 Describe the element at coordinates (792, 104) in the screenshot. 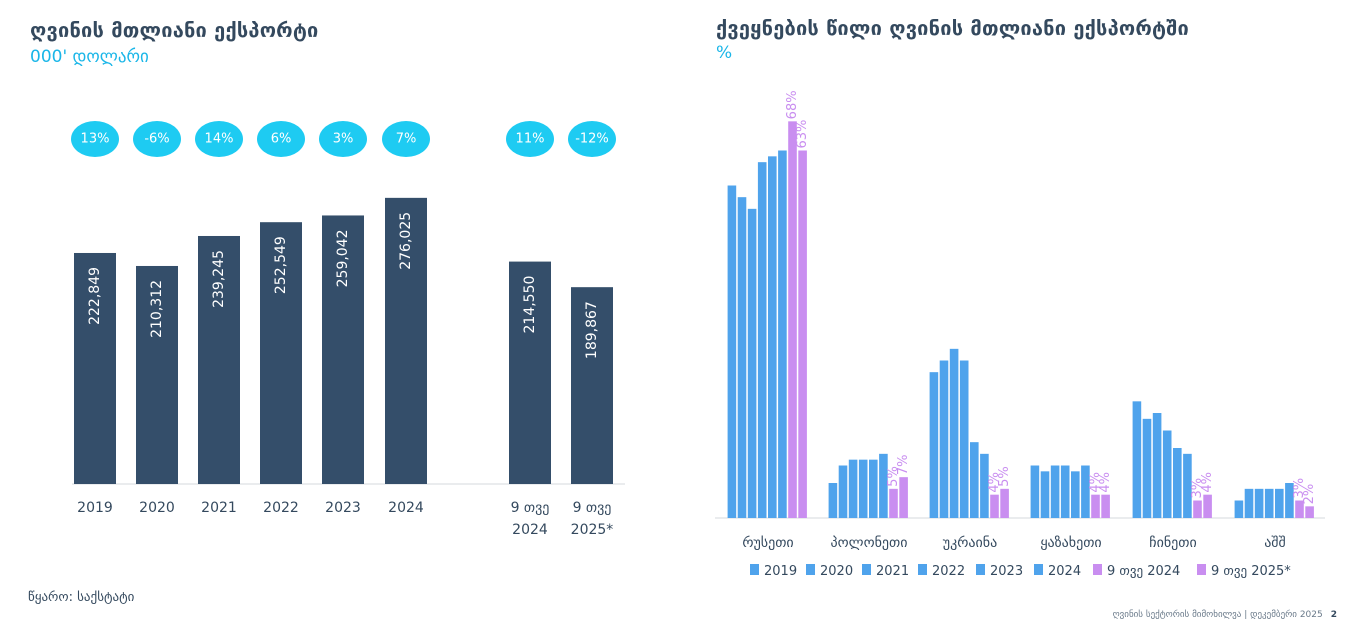

I see `share-data-label: 68%` at that location.